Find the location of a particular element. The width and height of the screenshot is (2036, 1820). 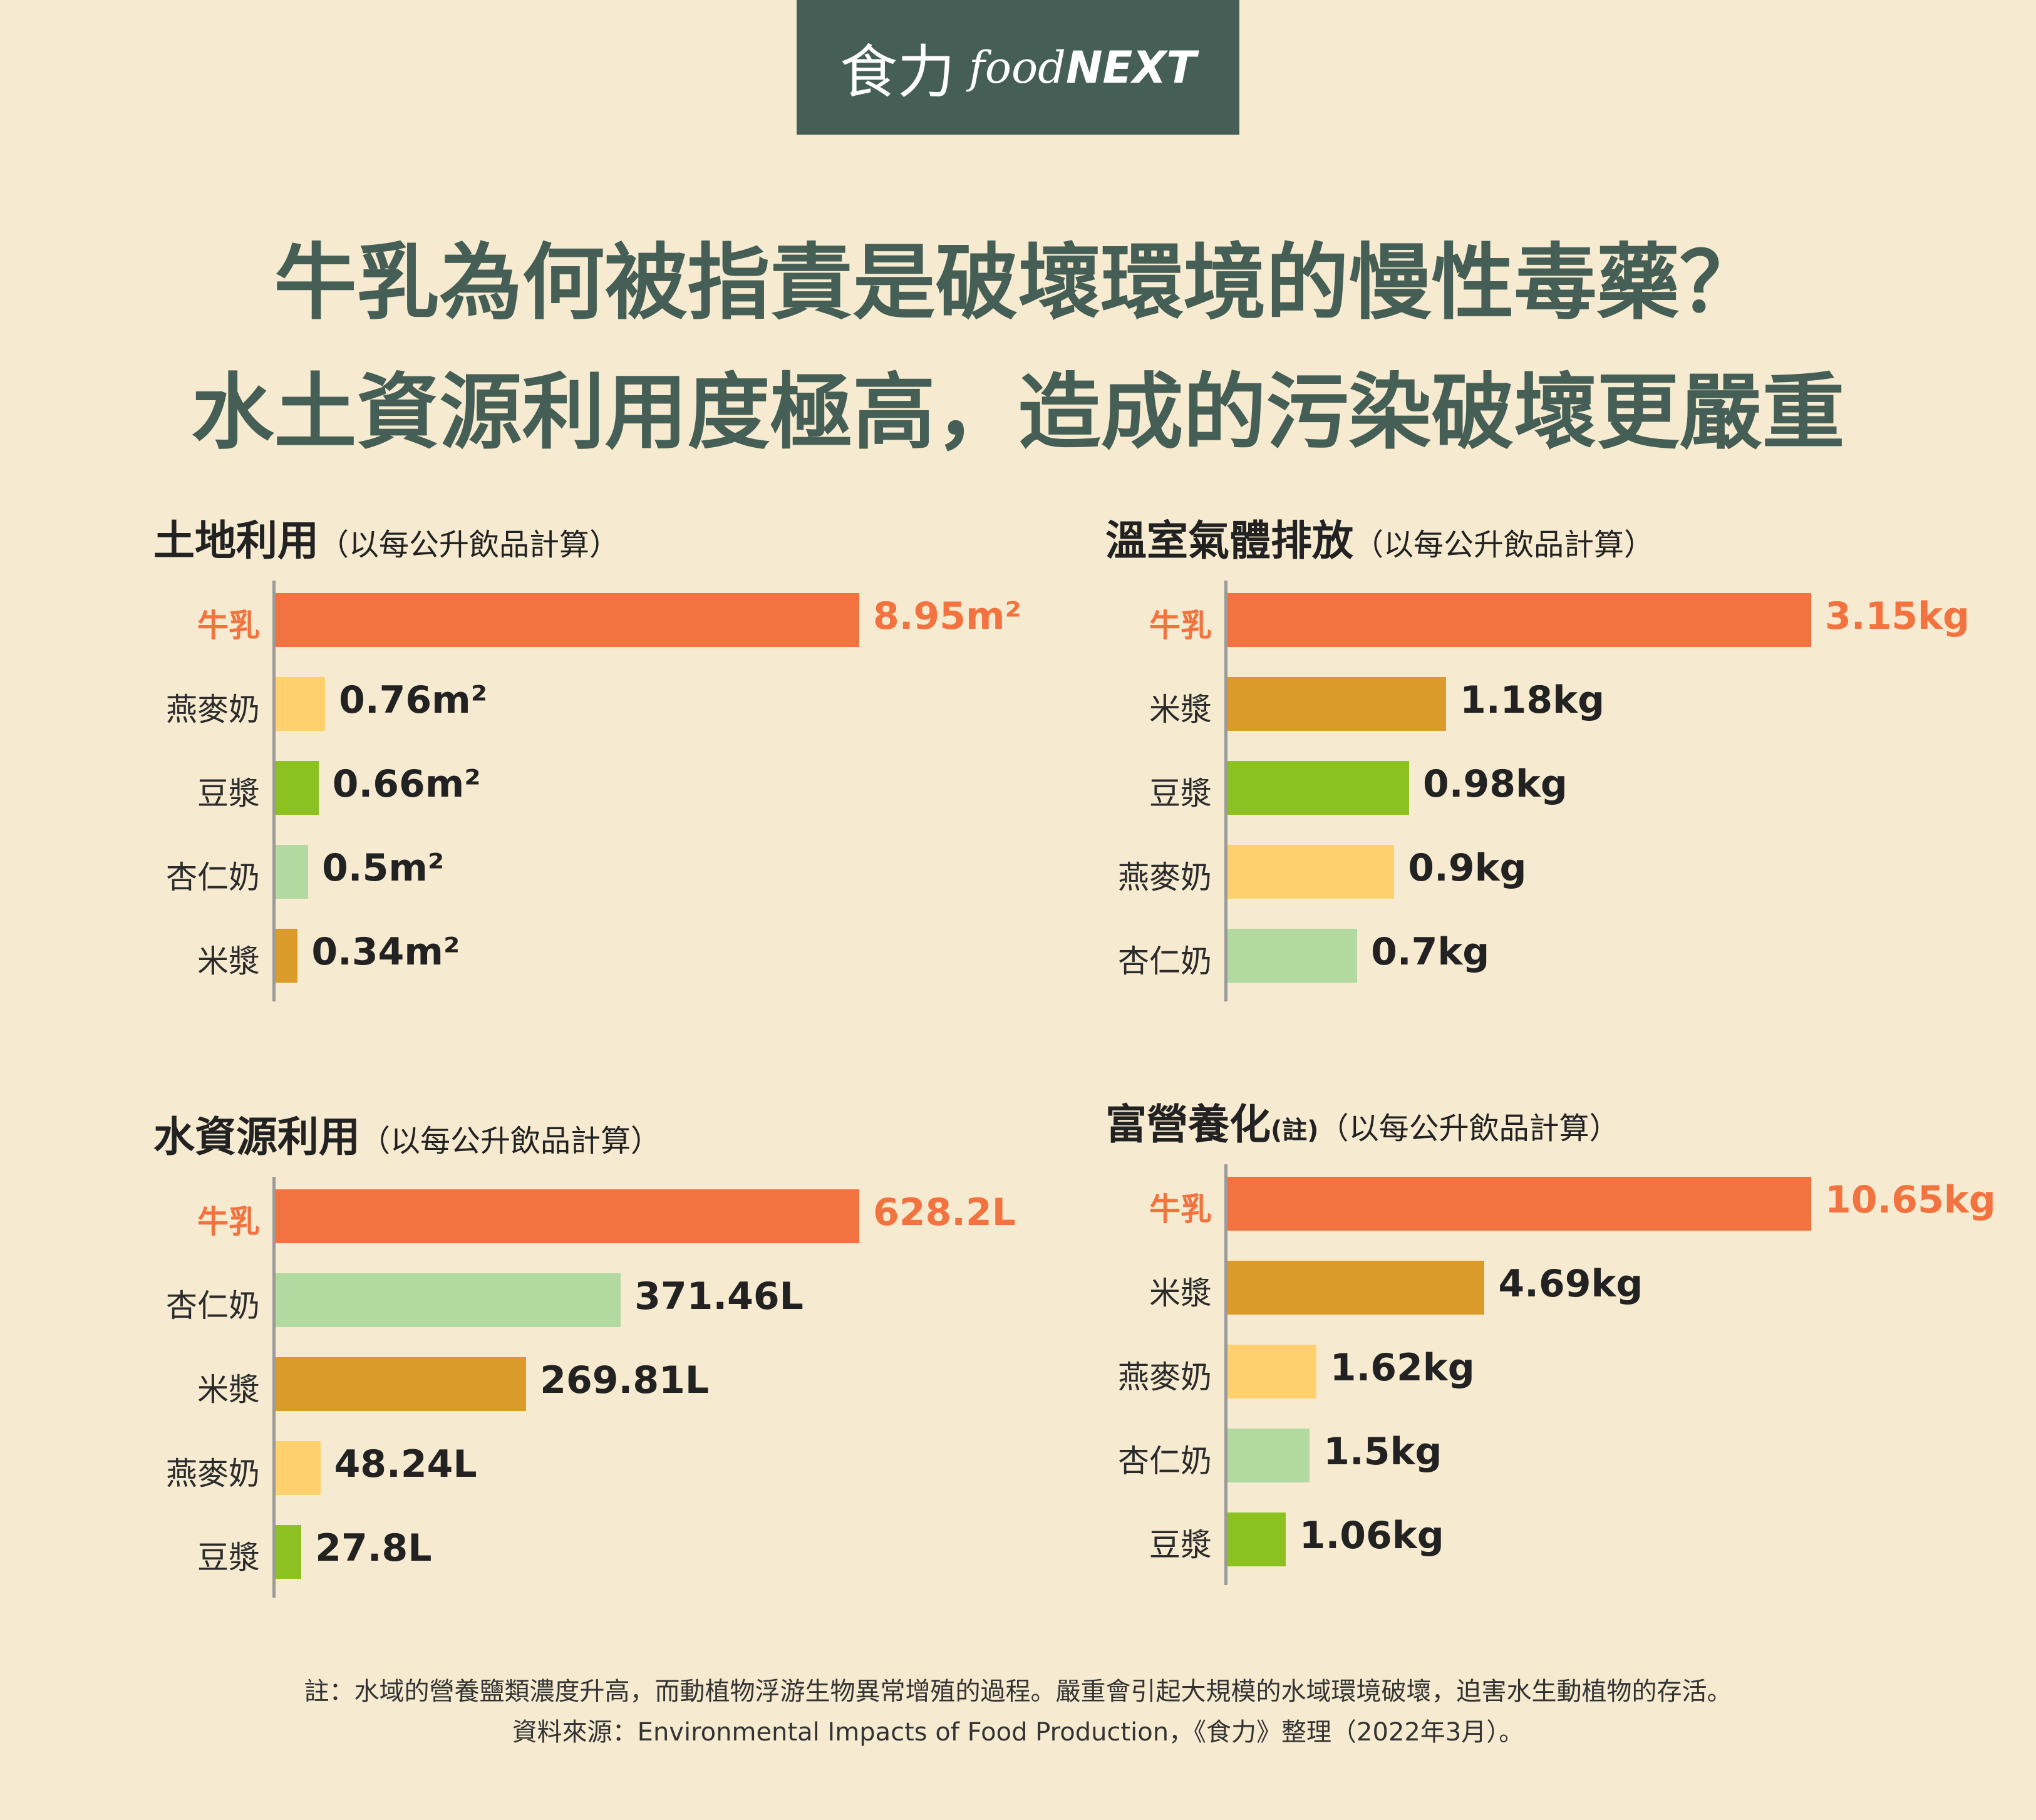

value-label: 0.66m² is located at coordinates (406, 784).